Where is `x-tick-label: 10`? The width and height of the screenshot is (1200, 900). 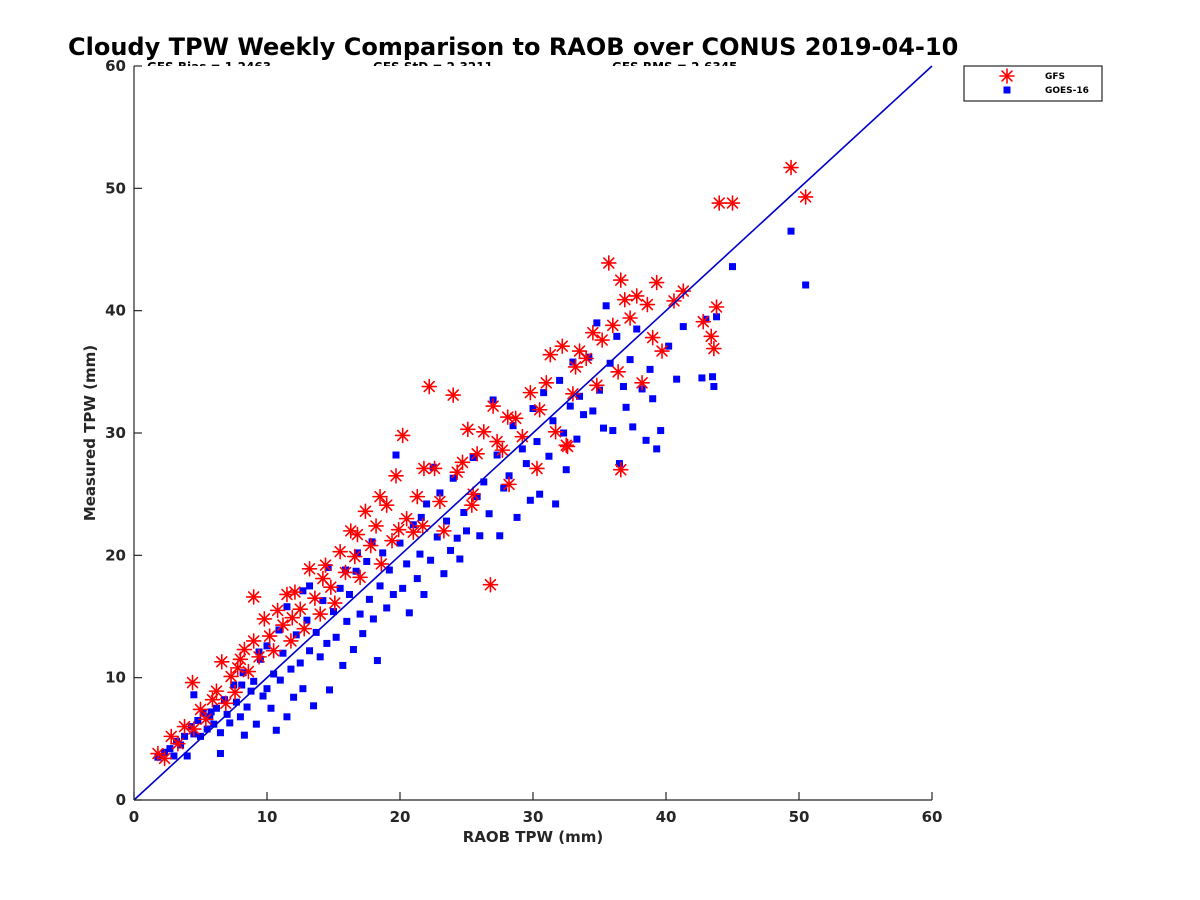 x-tick-label: 10 is located at coordinates (267, 817).